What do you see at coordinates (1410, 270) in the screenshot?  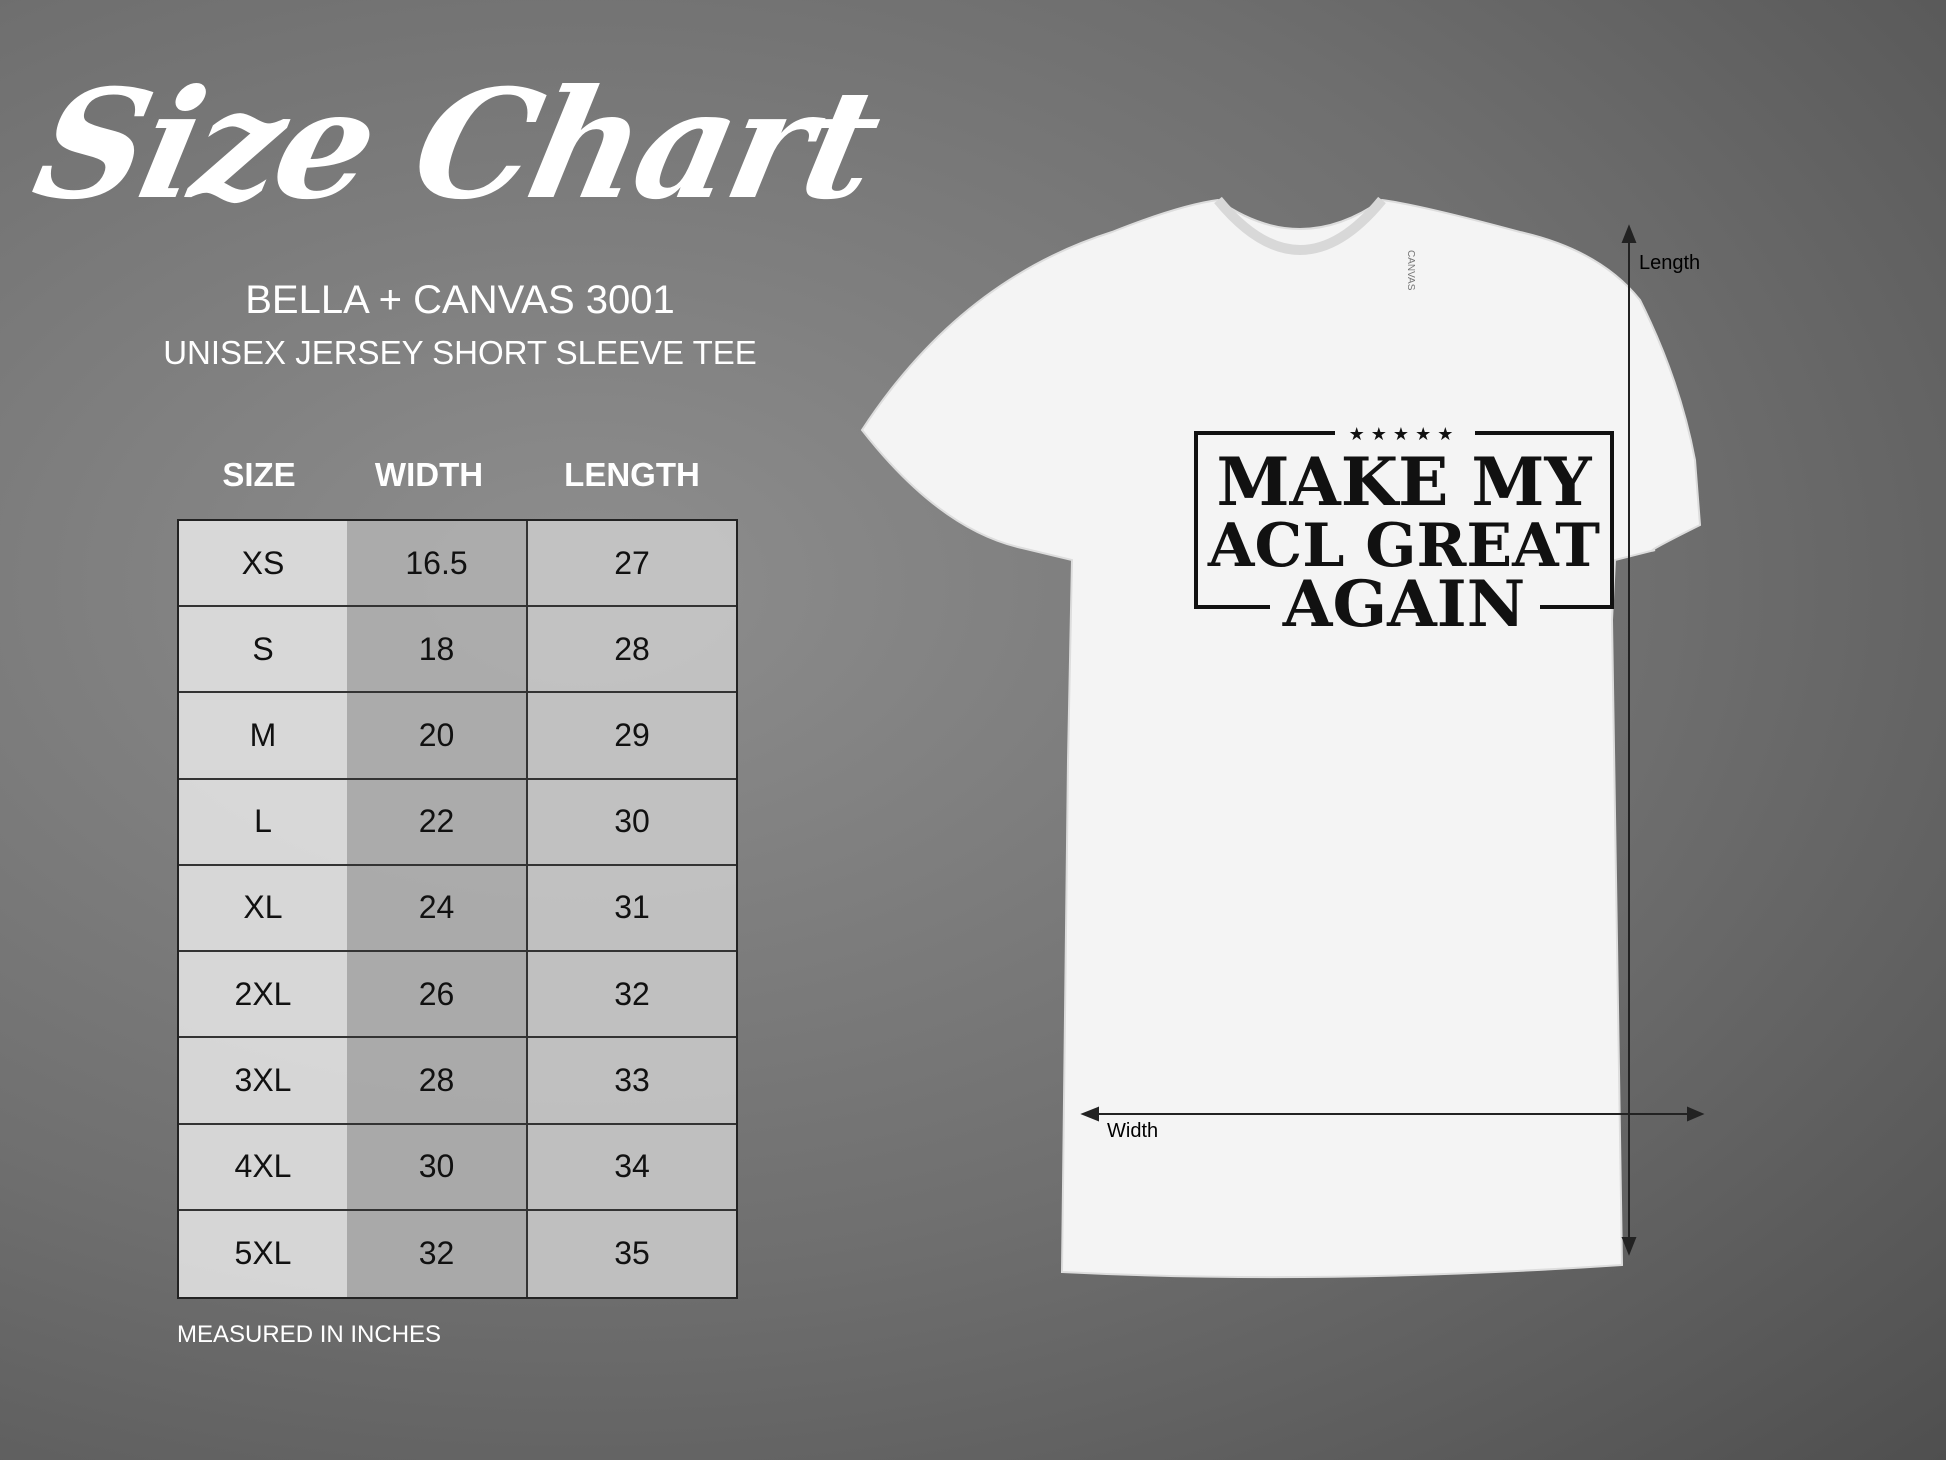 I see `neck-label: CANVAS` at bounding box center [1410, 270].